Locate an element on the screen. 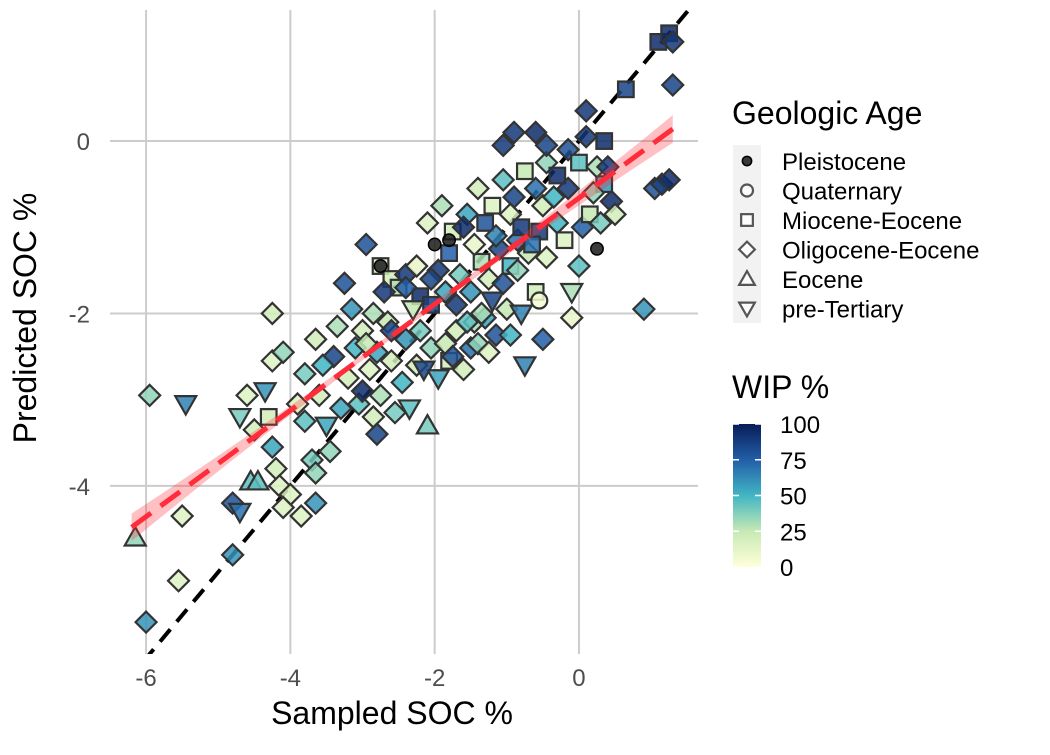 This screenshot has height=755, width=1050. color-legend-label: 50 is located at coordinates (793, 497).